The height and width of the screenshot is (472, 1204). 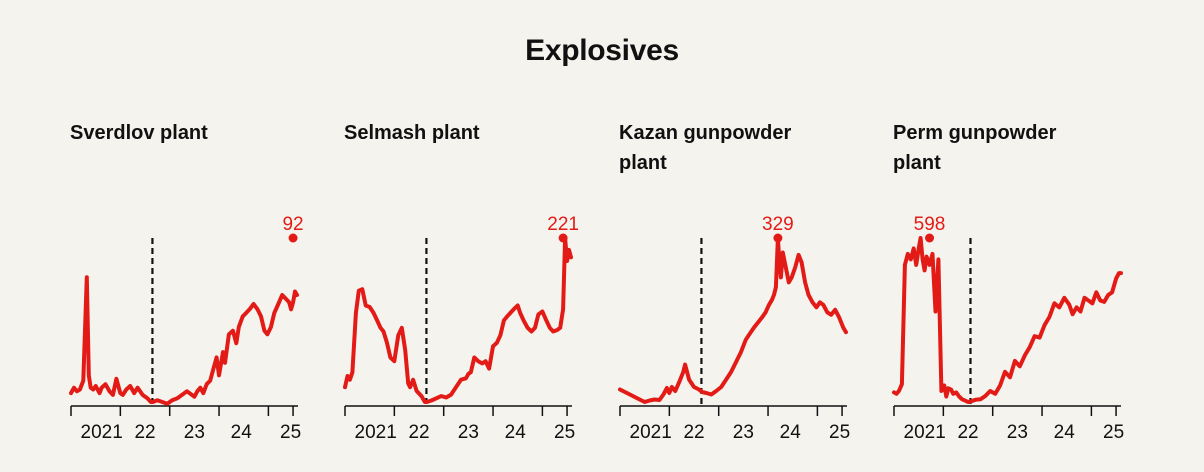 What do you see at coordinates (563, 224) in the screenshot?
I see `peak-label: 221` at bounding box center [563, 224].